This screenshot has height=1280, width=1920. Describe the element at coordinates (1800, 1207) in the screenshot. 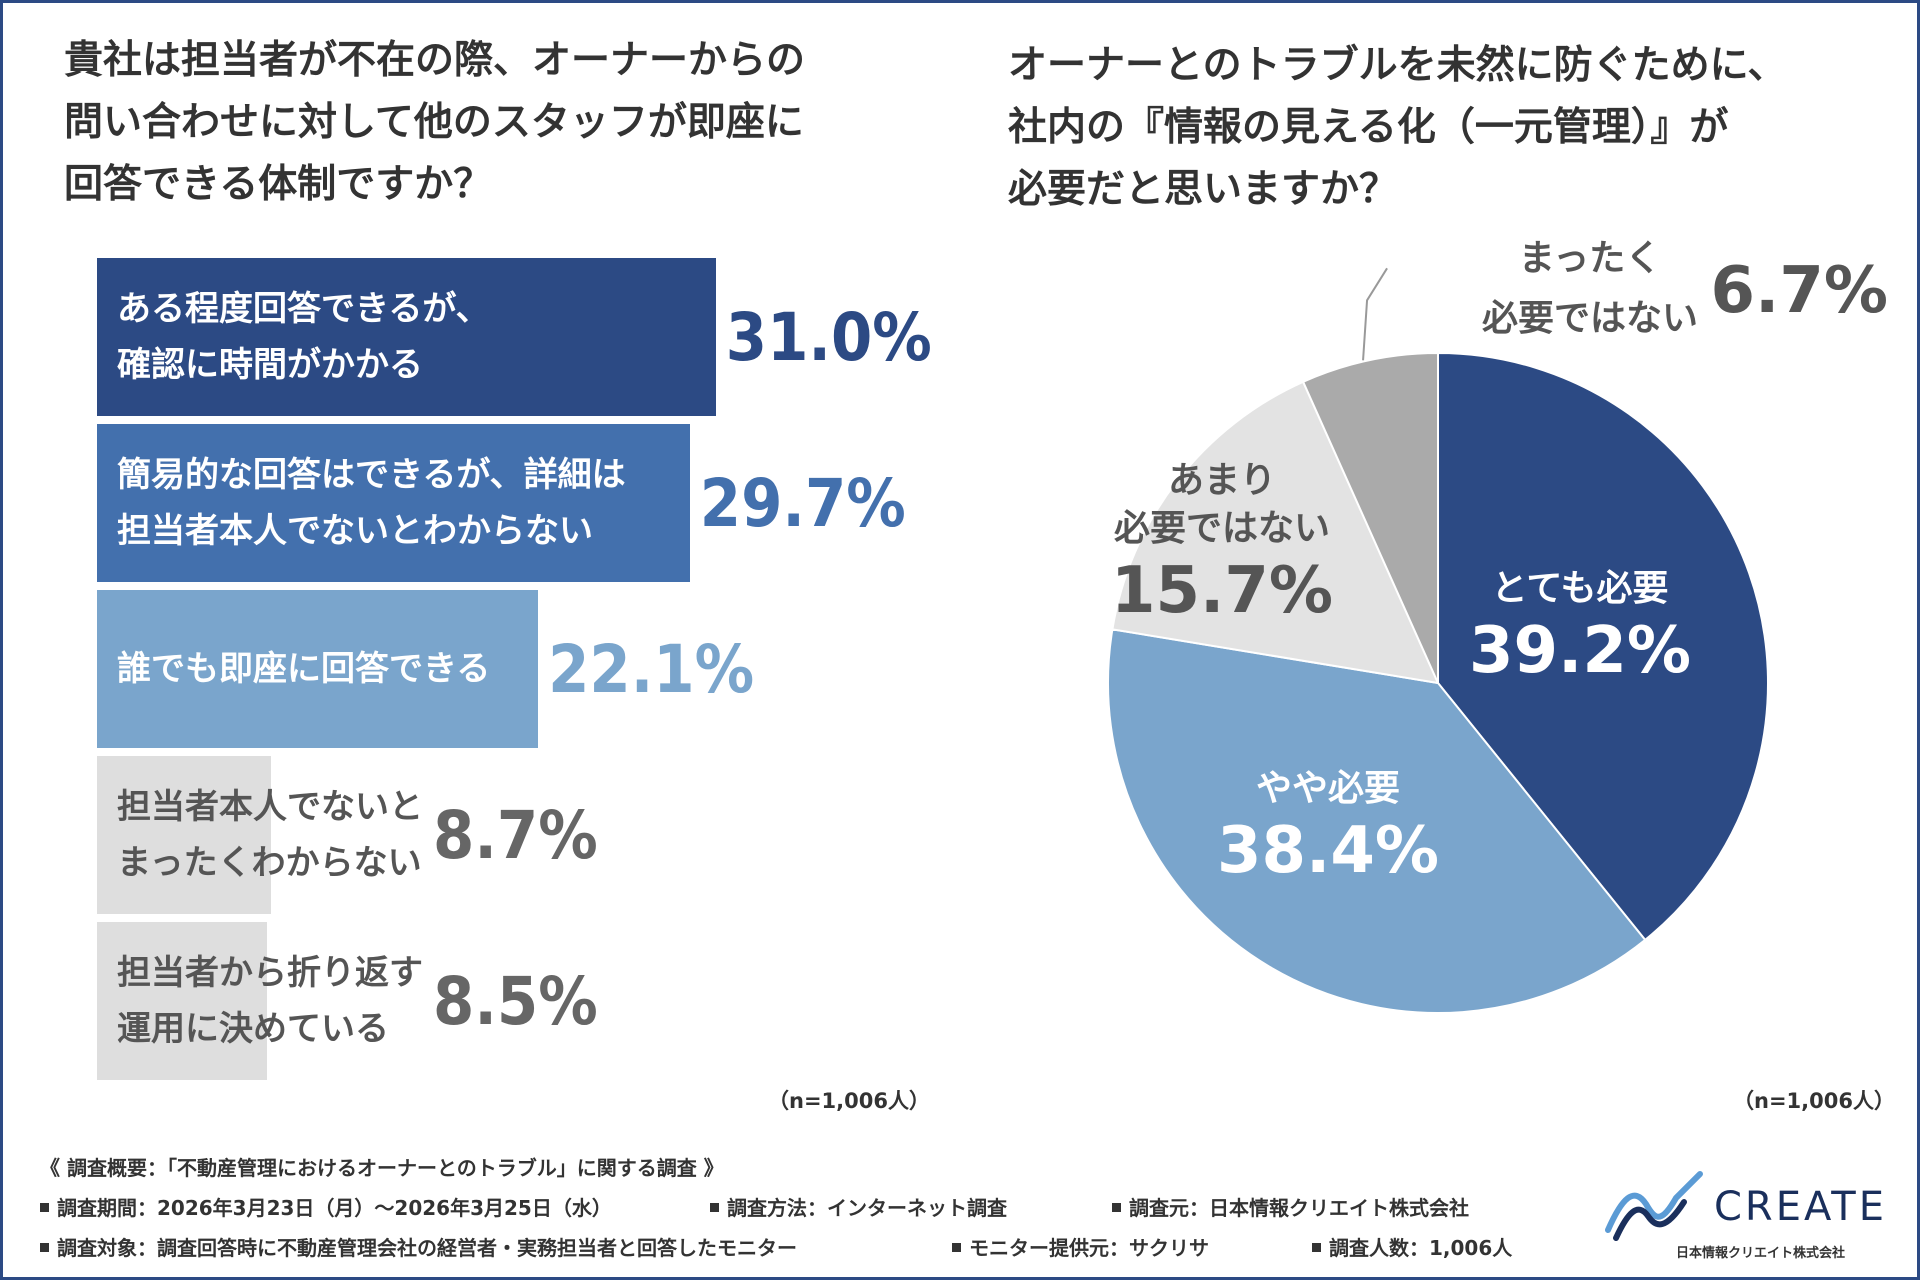

I see `create-logo-wordmark: CREATE` at that location.